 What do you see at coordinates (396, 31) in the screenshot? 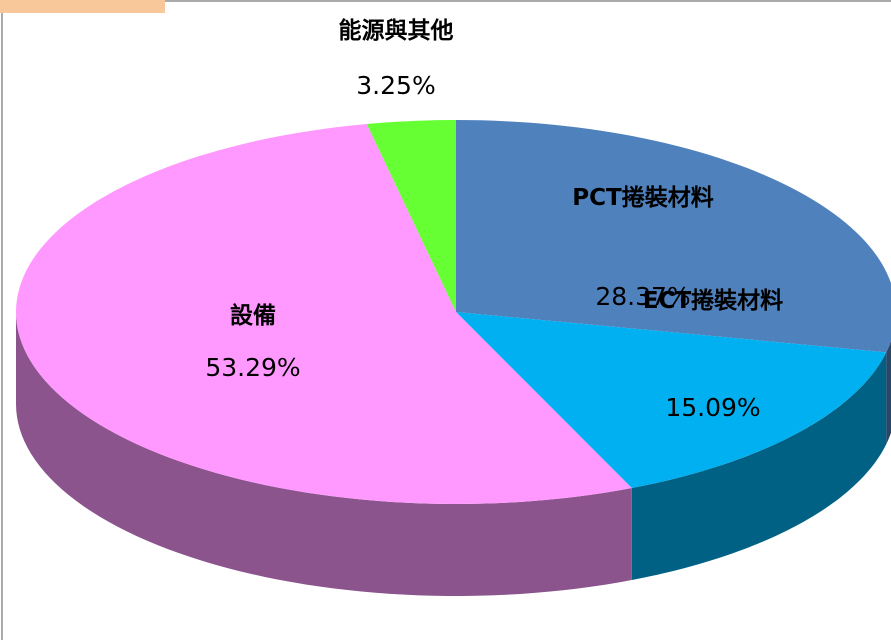
I see `slice-label: 能源與其他` at bounding box center [396, 31].